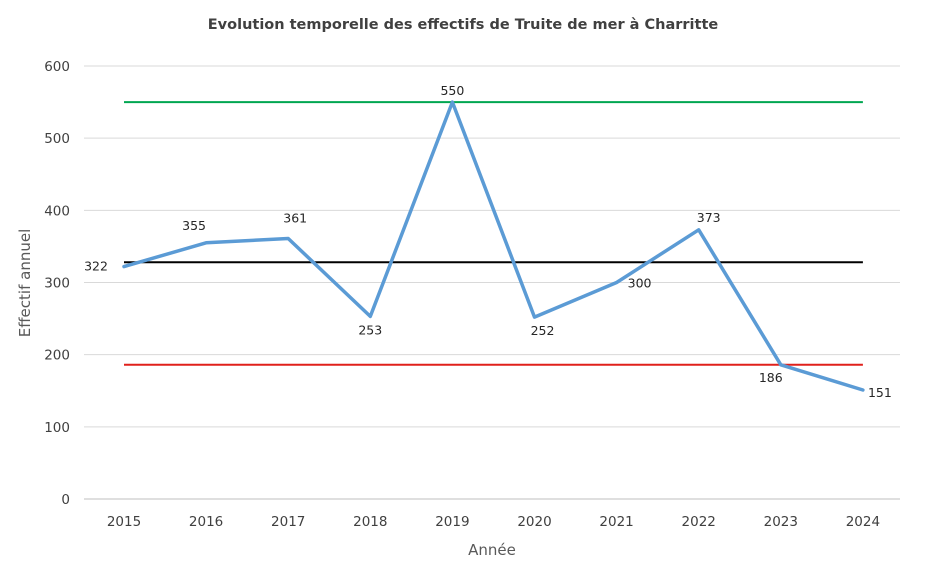 The height and width of the screenshot is (569, 926). What do you see at coordinates (65, 500) in the screenshot?
I see `y-tick-label: 0` at bounding box center [65, 500].